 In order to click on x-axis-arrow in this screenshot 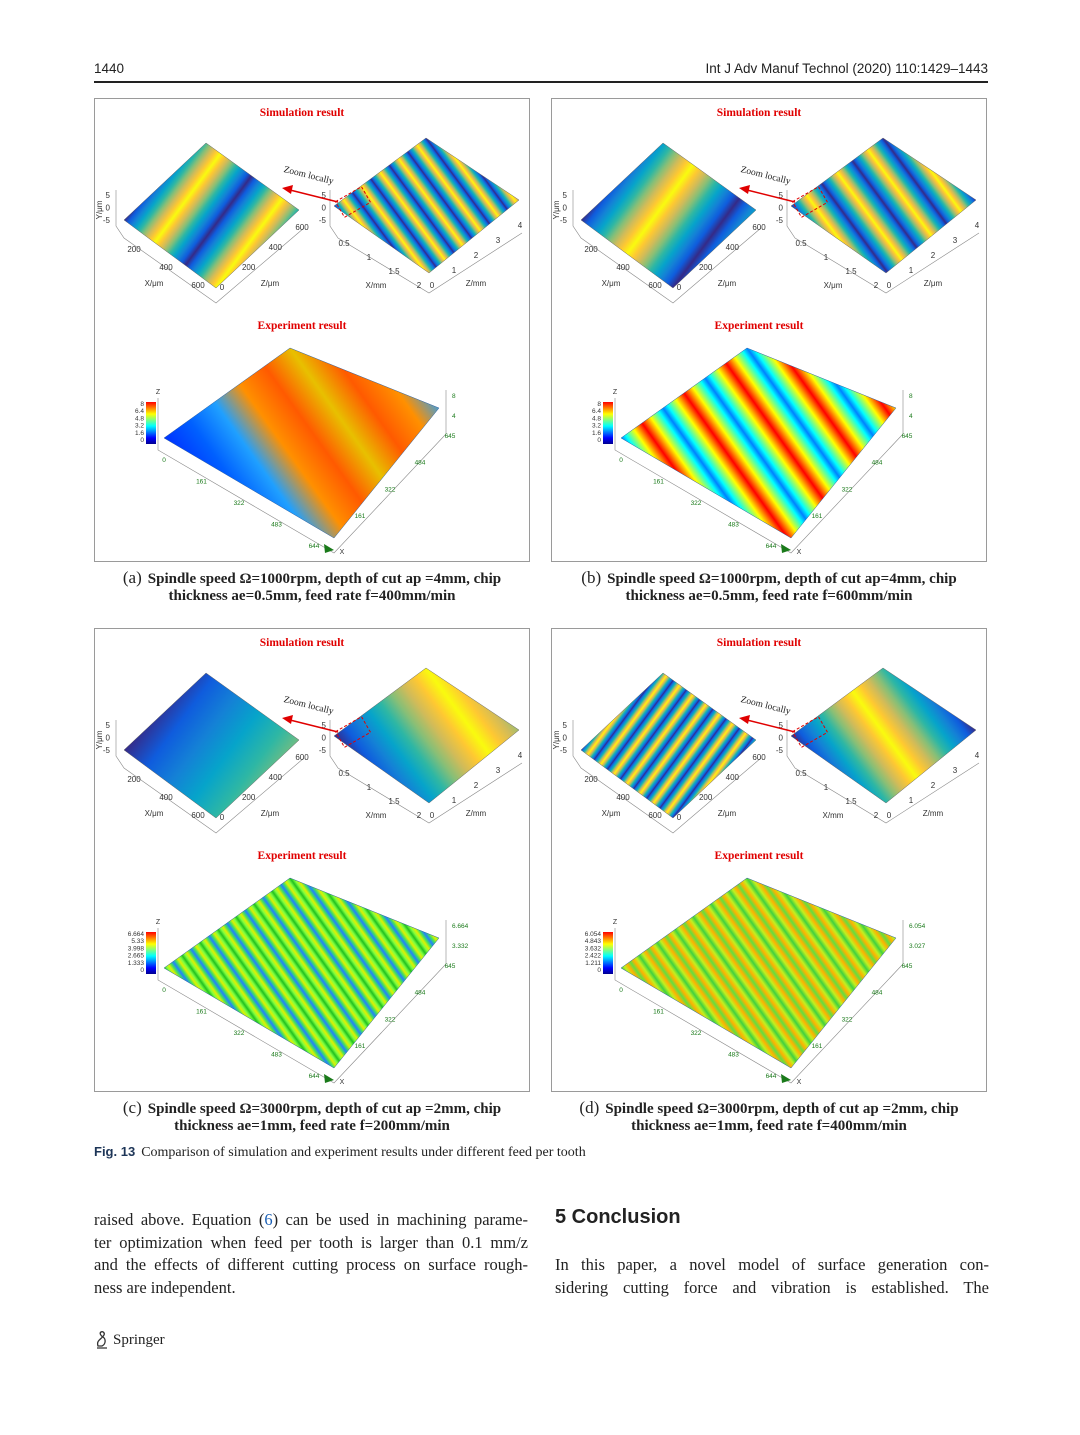, I will do `click(329, 1078)`.